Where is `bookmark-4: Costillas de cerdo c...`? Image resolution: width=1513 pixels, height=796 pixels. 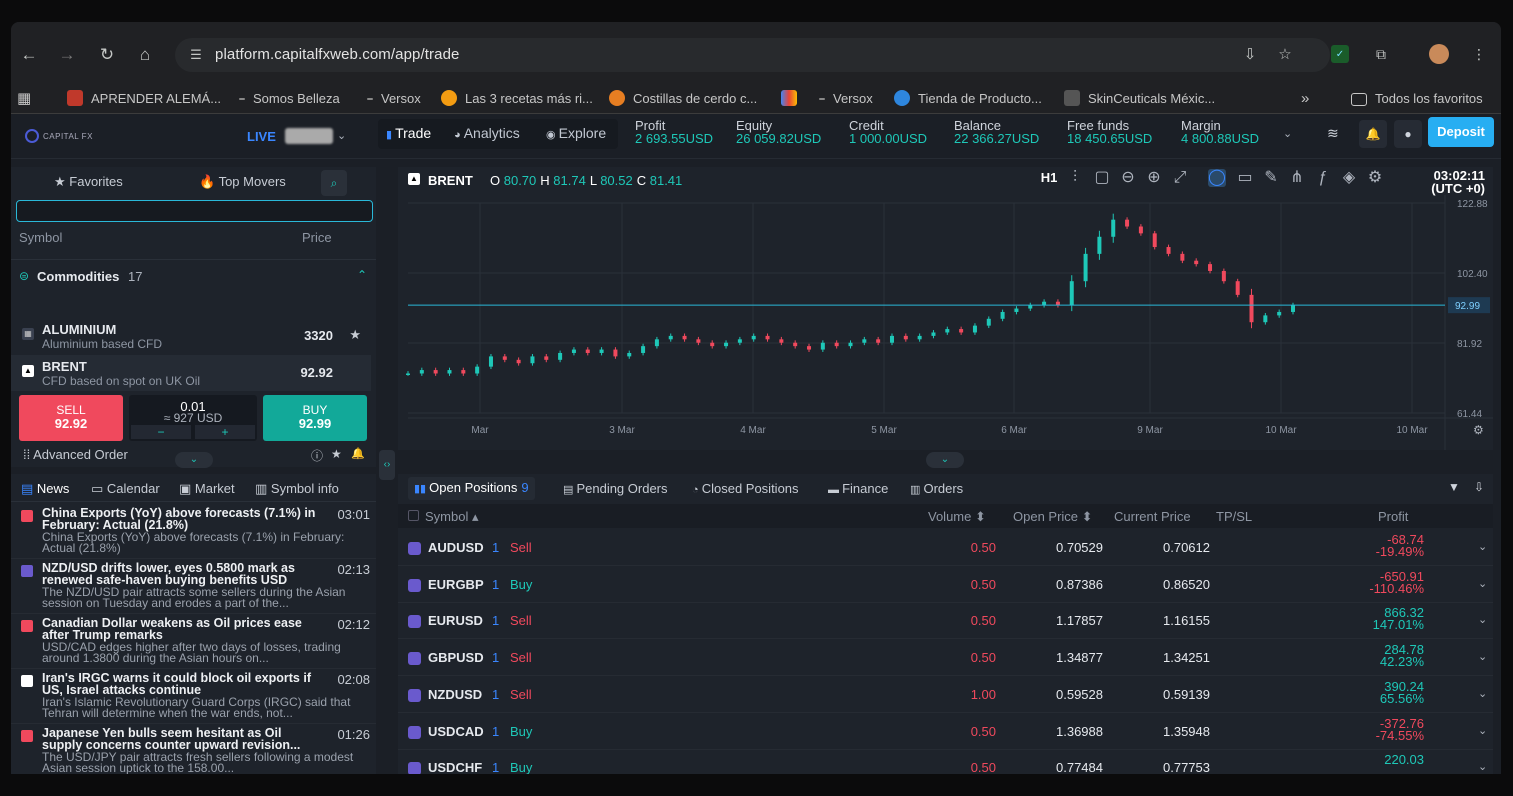 bookmark-4: Costillas de cerdo c... is located at coordinates (683, 99).